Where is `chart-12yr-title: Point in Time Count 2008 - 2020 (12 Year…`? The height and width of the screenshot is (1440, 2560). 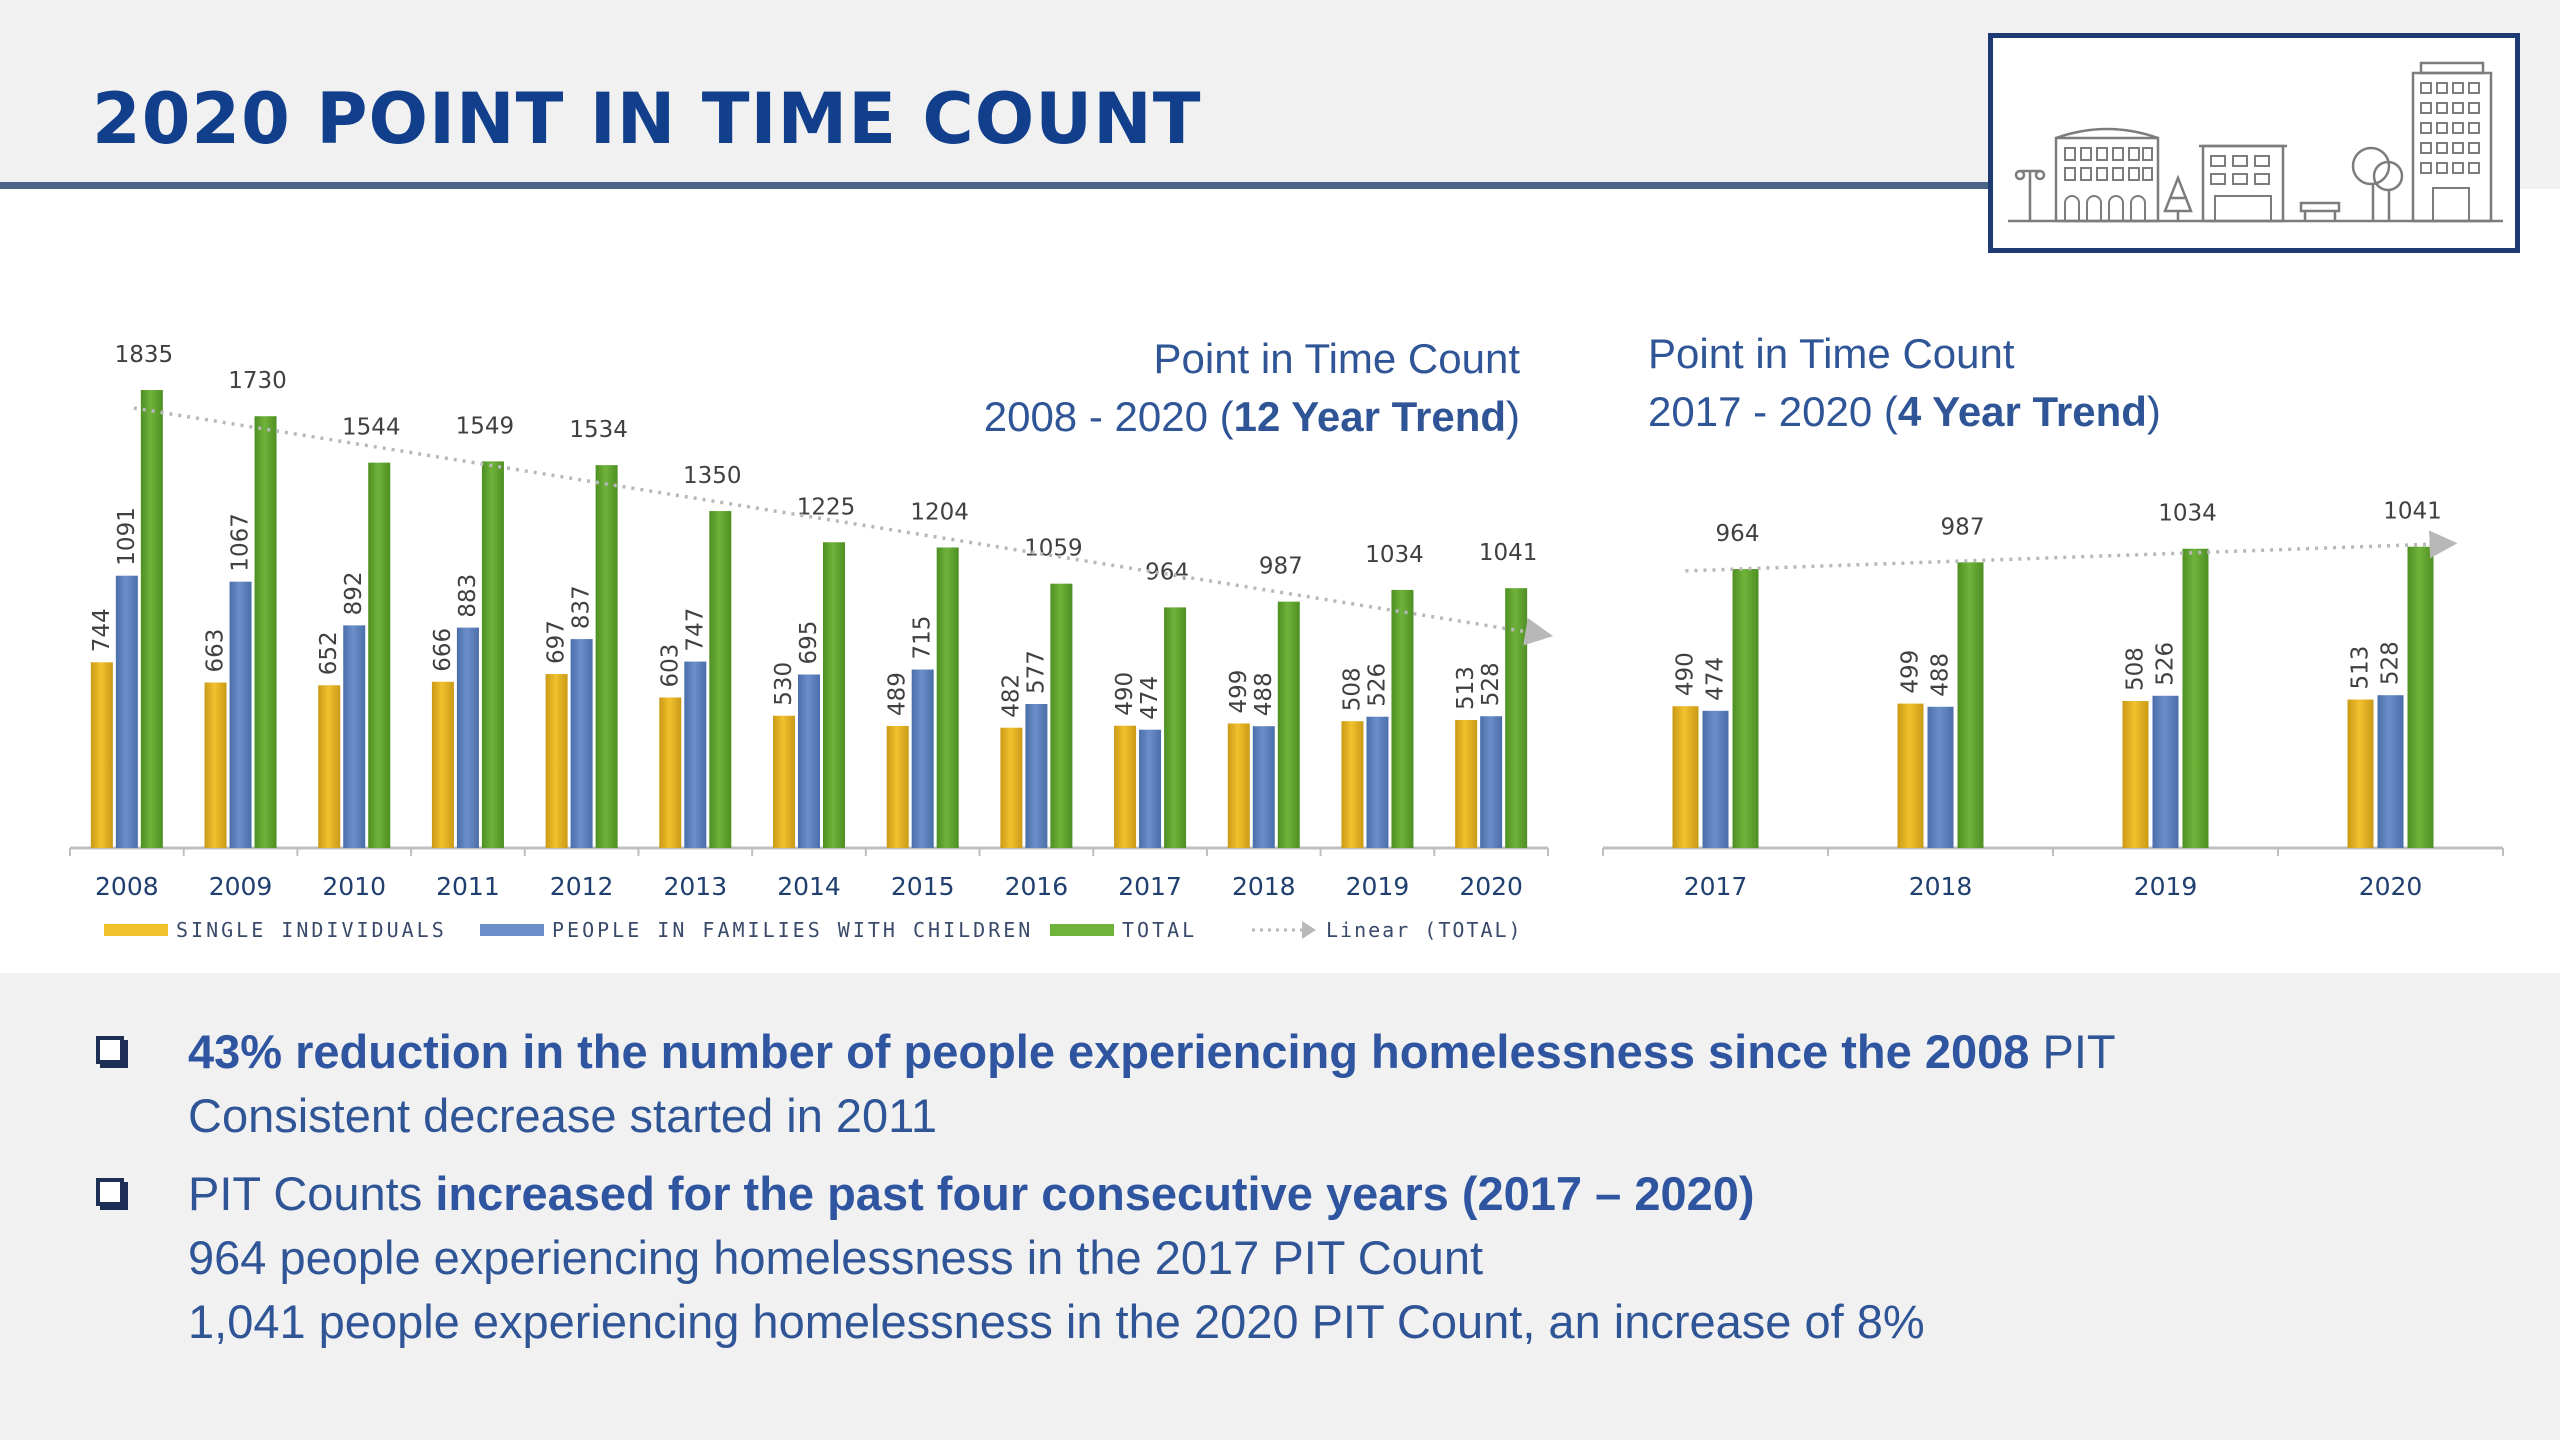
chart-12yr-title: Point in Time Count 2008 - 2020 (12 Year… is located at coordinates (1252, 388).